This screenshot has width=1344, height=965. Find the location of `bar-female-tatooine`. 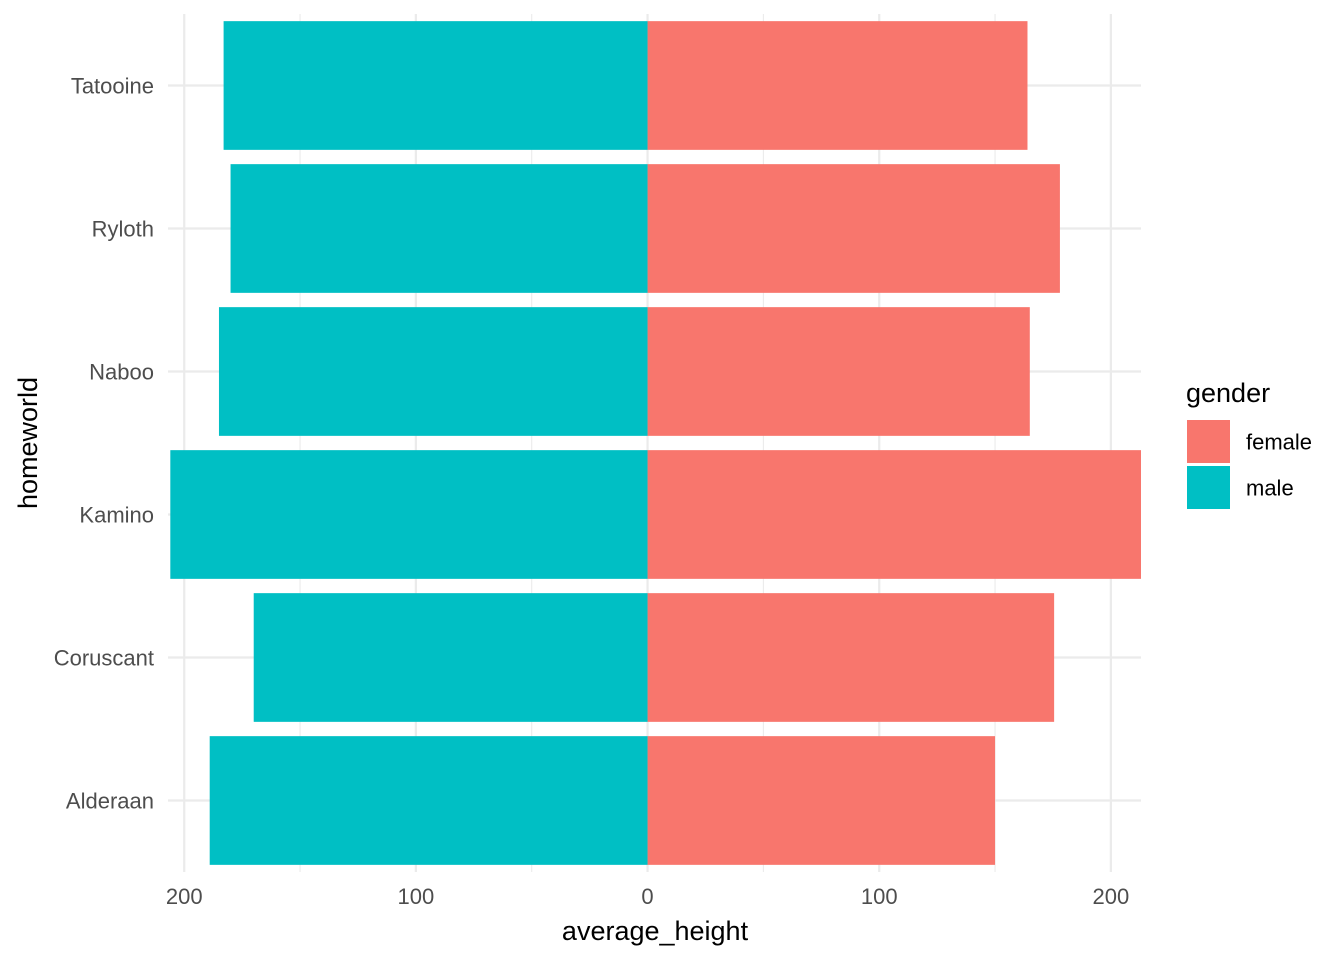

bar-female-tatooine is located at coordinates (837, 85).